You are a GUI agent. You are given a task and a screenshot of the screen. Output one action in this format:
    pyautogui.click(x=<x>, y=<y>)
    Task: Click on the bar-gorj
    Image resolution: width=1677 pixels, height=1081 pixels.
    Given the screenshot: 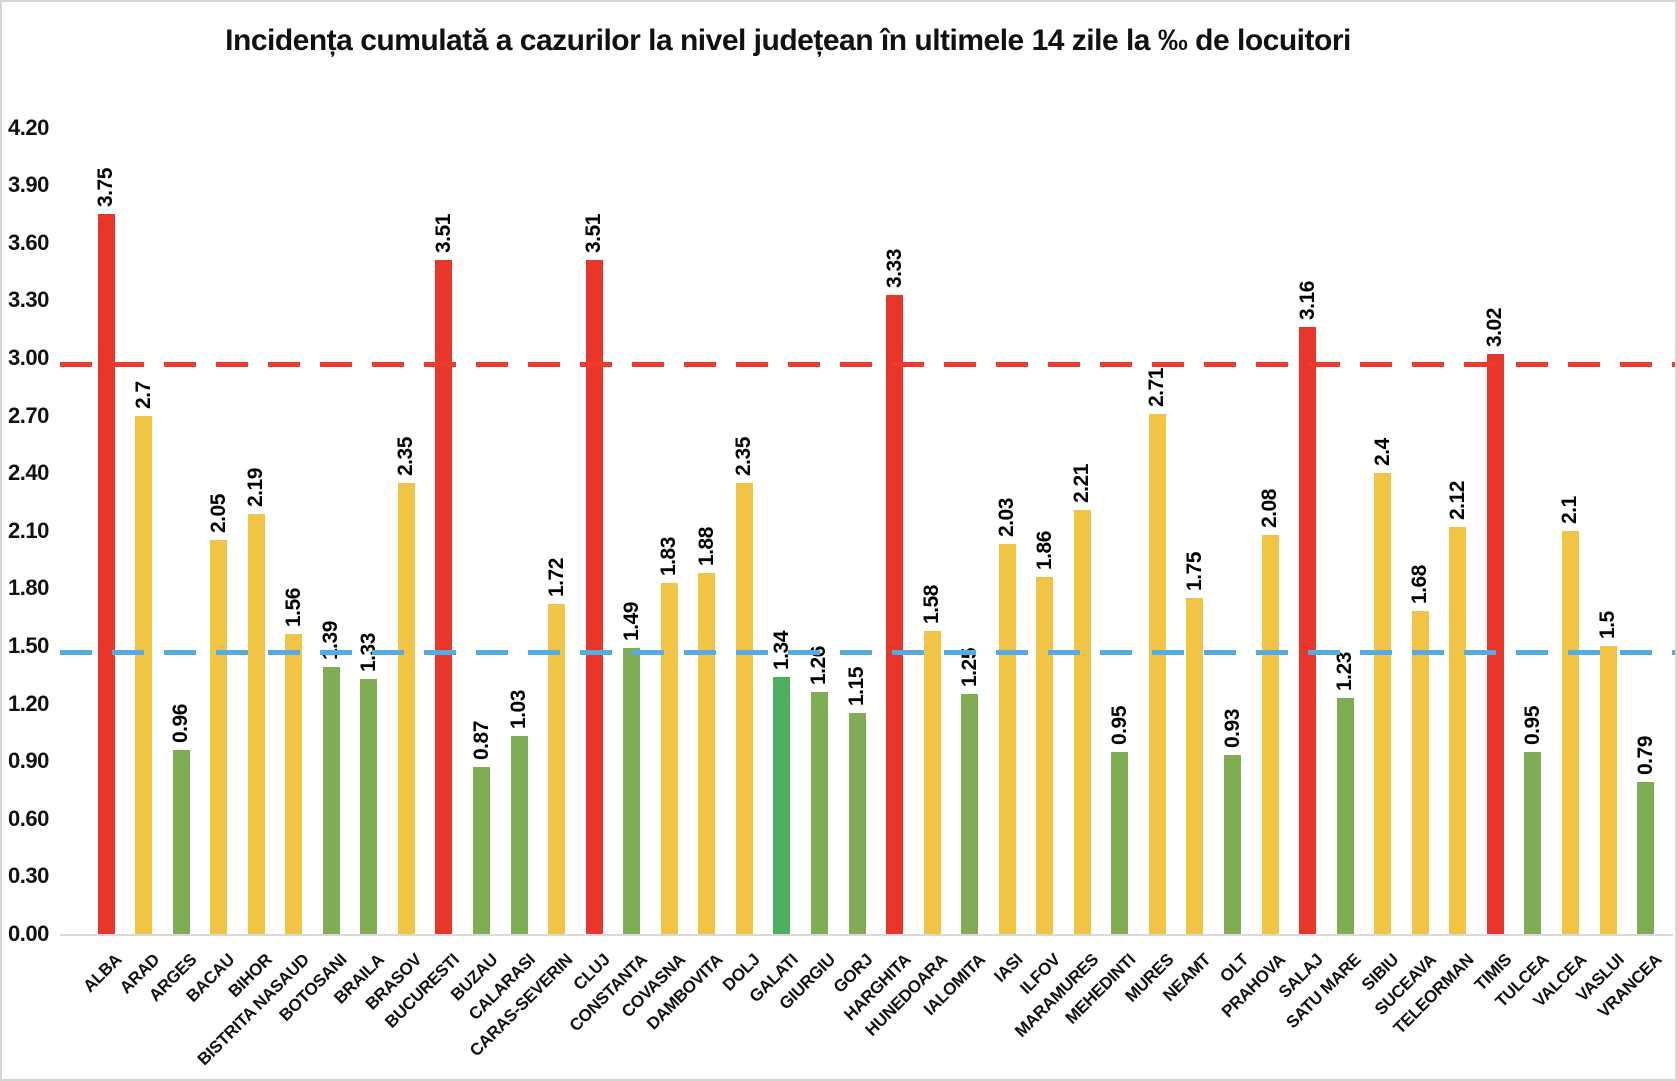 What is the action you would take?
    pyautogui.click(x=857, y=823)
    